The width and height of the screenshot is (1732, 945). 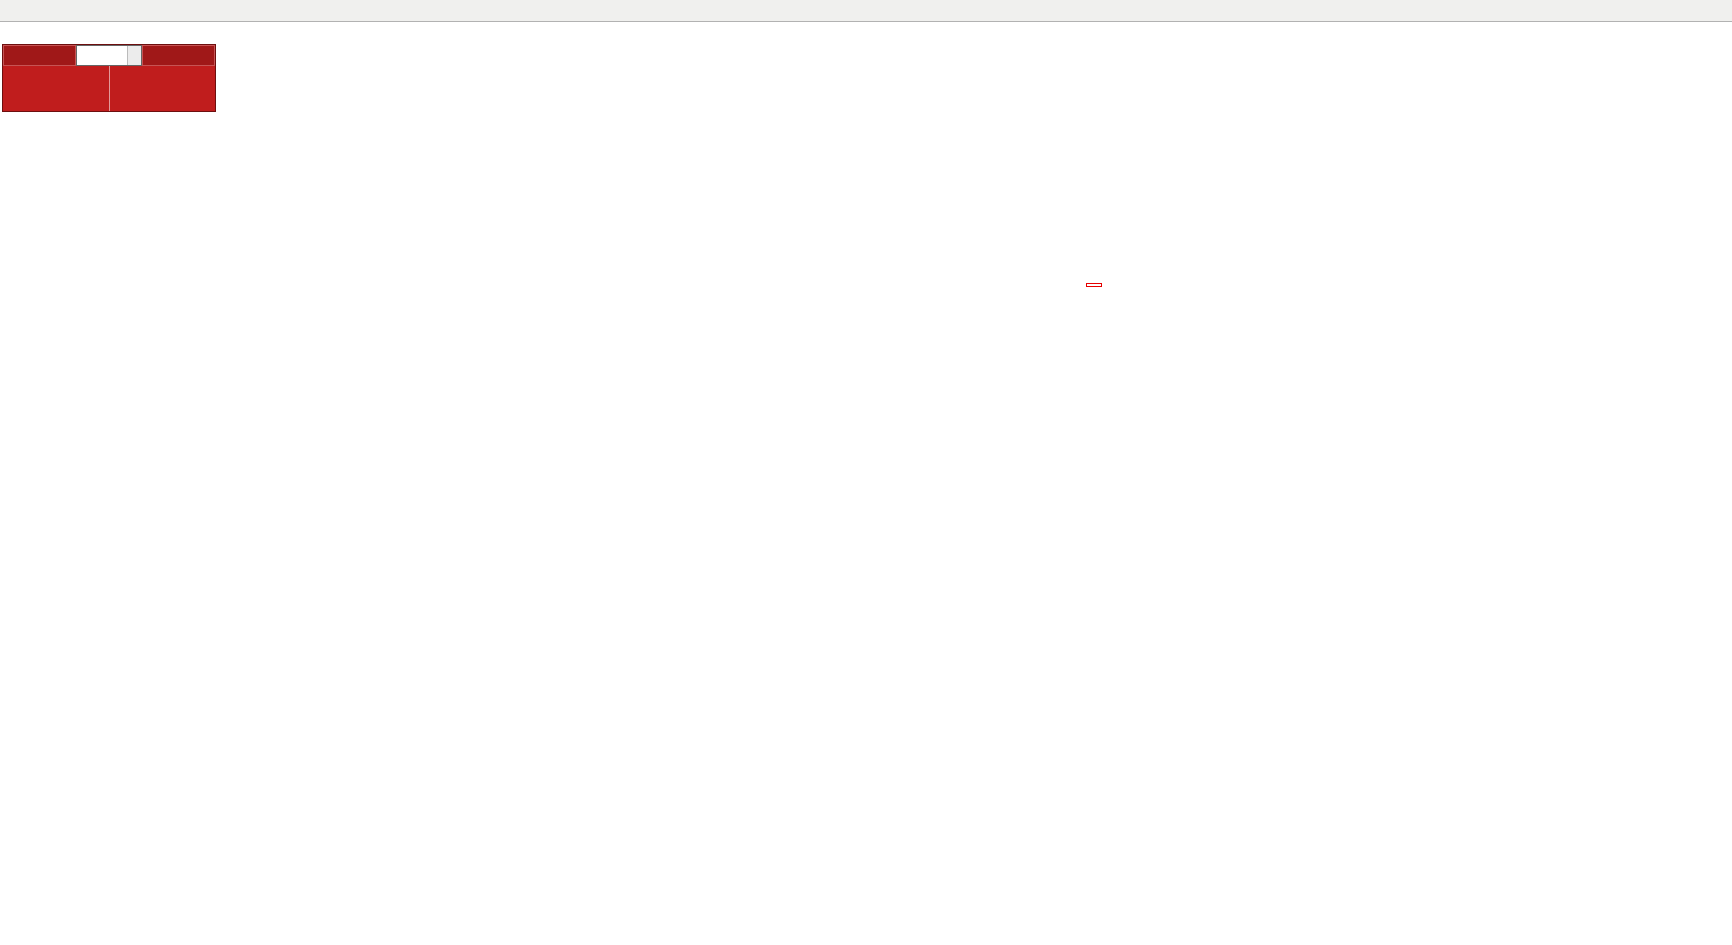 I want to click on toolbar, so click(x=866, y=11).